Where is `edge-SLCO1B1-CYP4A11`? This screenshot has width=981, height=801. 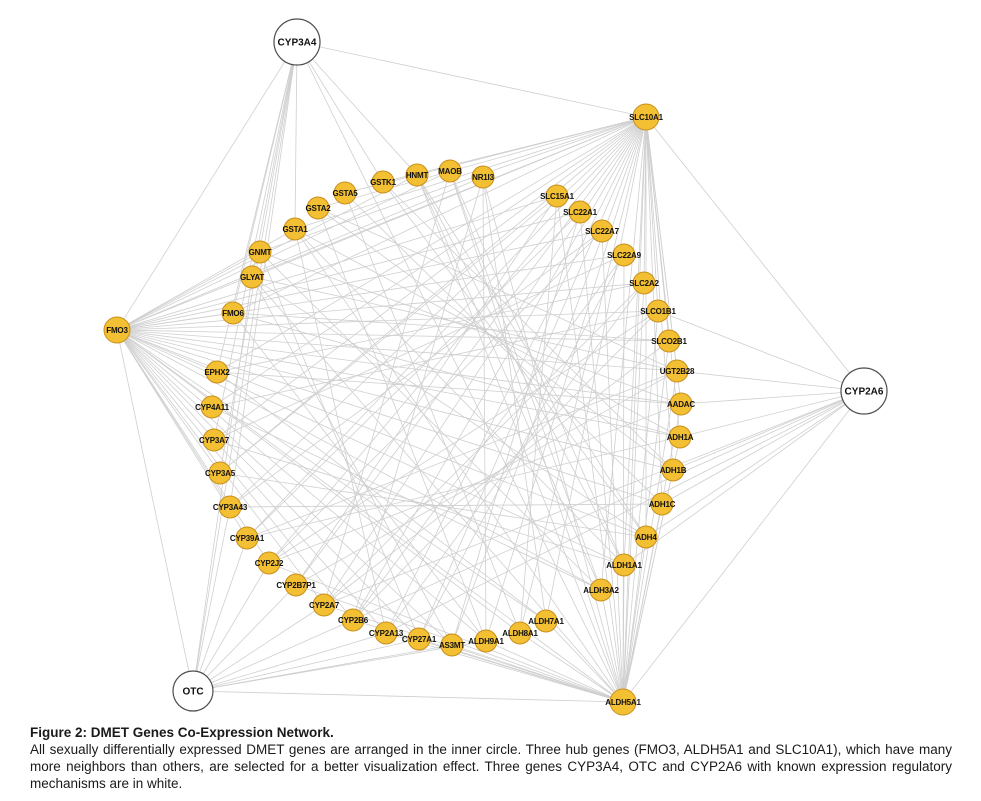 edge-SLCO1B1-CYP4A11 is located at coordinates (435, 359).